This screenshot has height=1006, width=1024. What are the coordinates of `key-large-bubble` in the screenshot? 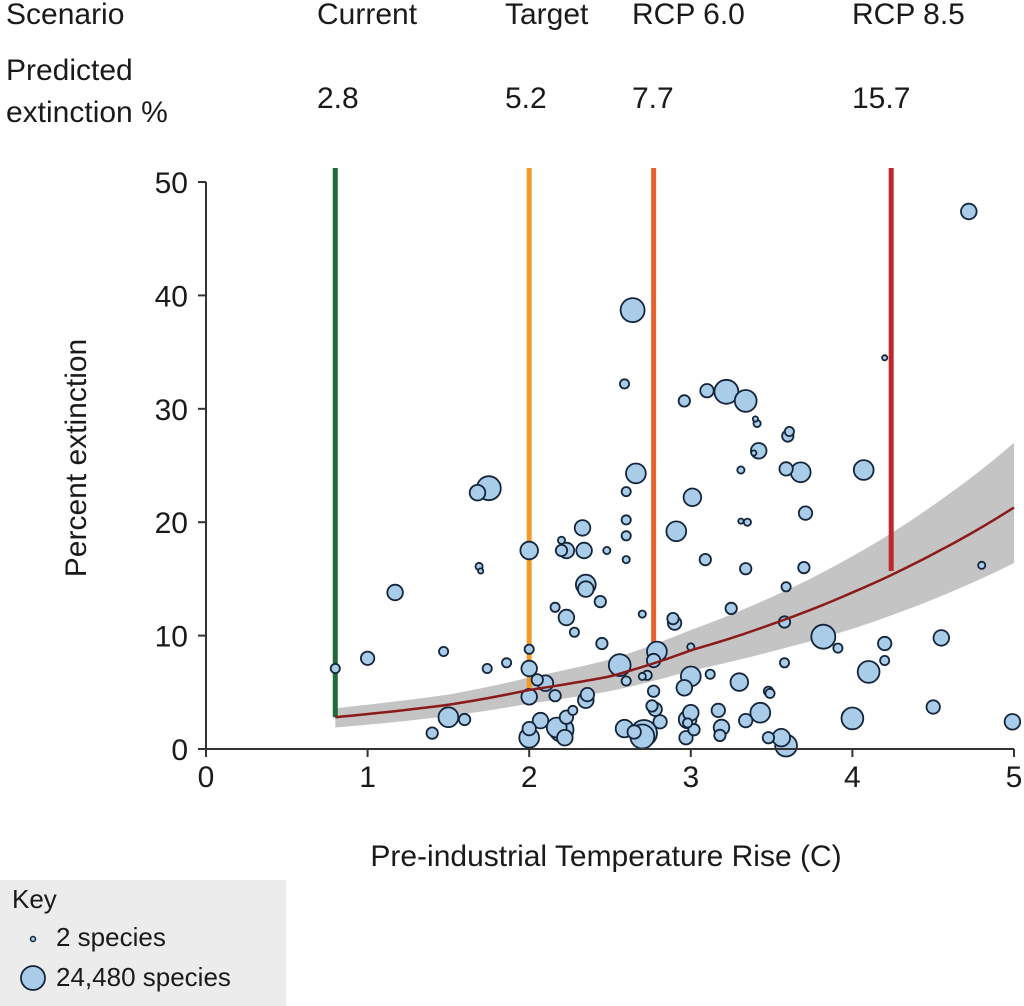 It's located at (33, 978).